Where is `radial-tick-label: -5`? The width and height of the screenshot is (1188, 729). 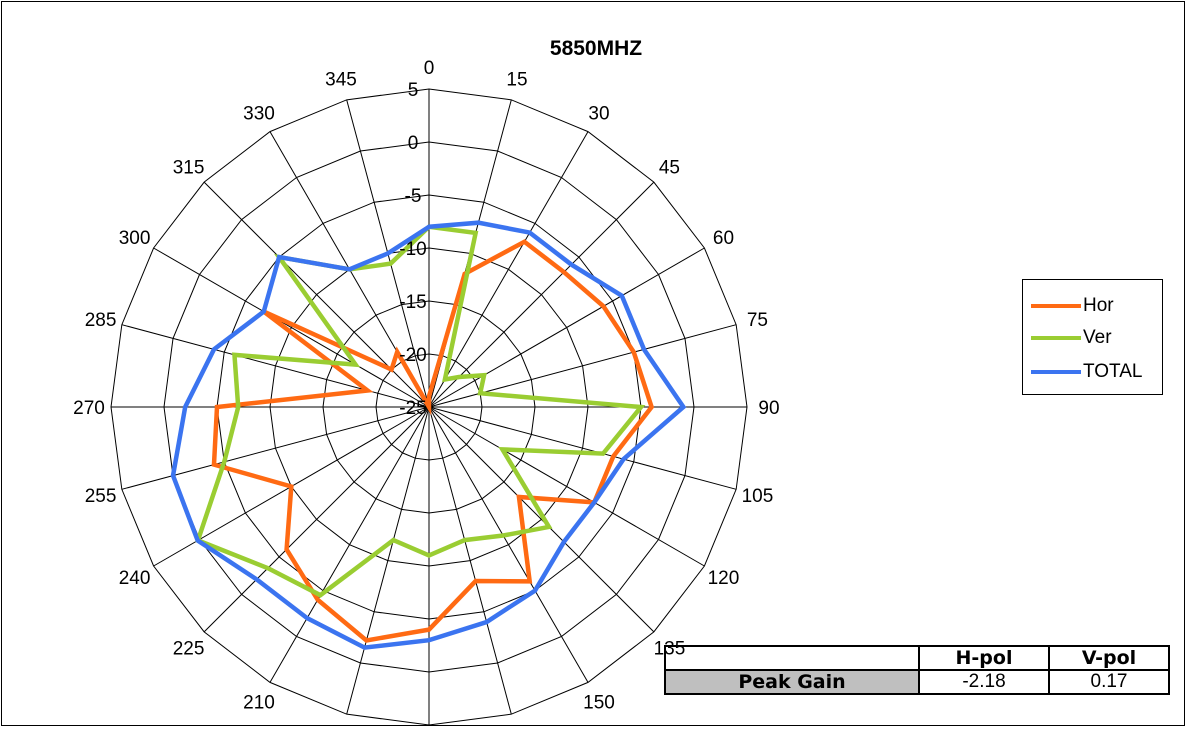 radial-tick-label: -5 is located at coordinates (413, 196).